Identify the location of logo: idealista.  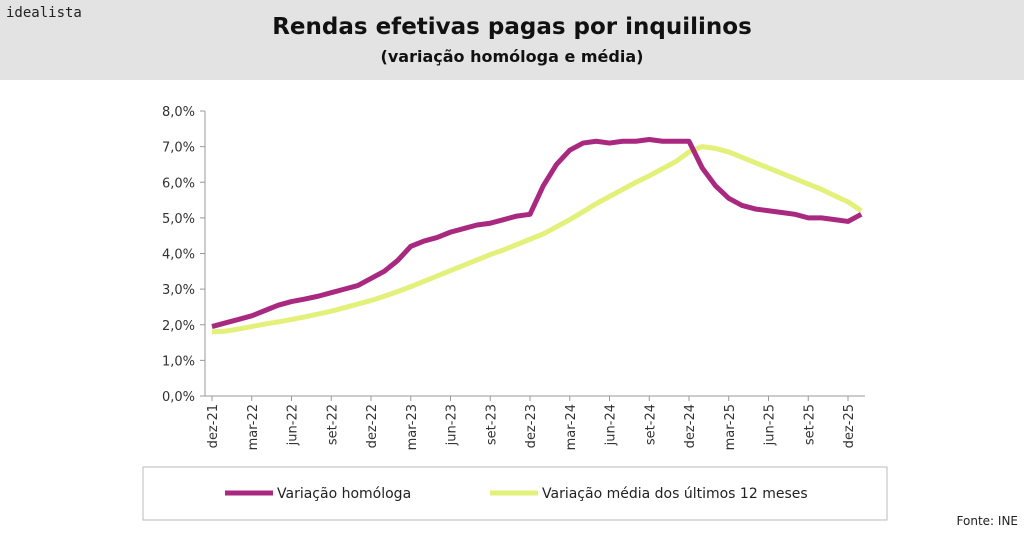
(44, 13).